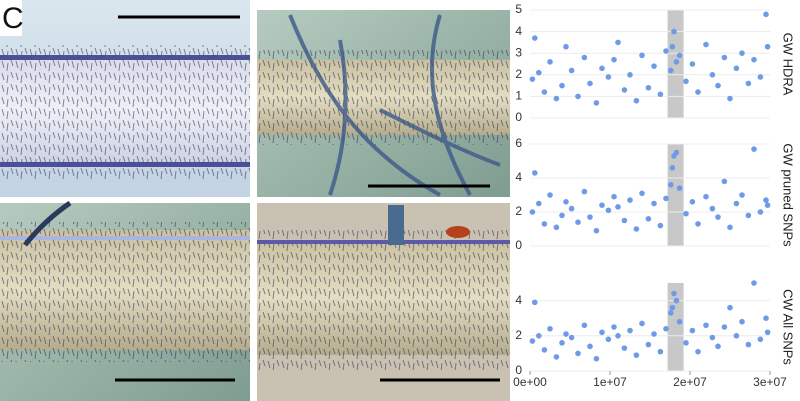 Image resolution: width=800 pixels, height=401 pixels. What do you see at coordinates (788, 64) in the screenshot?
I see `y-axis-label: GW HDRA` at bounding box center [788, 64].